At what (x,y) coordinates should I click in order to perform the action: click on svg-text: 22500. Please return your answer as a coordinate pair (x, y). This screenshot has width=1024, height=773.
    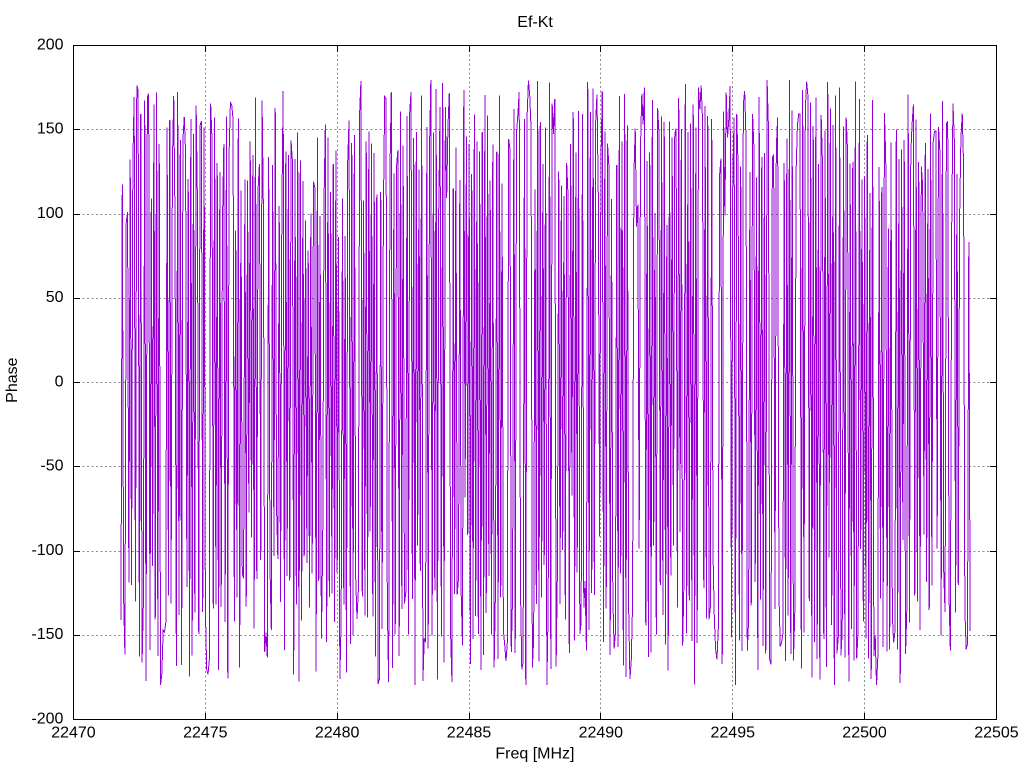
    Looking at the image, I should click on (864, 733).